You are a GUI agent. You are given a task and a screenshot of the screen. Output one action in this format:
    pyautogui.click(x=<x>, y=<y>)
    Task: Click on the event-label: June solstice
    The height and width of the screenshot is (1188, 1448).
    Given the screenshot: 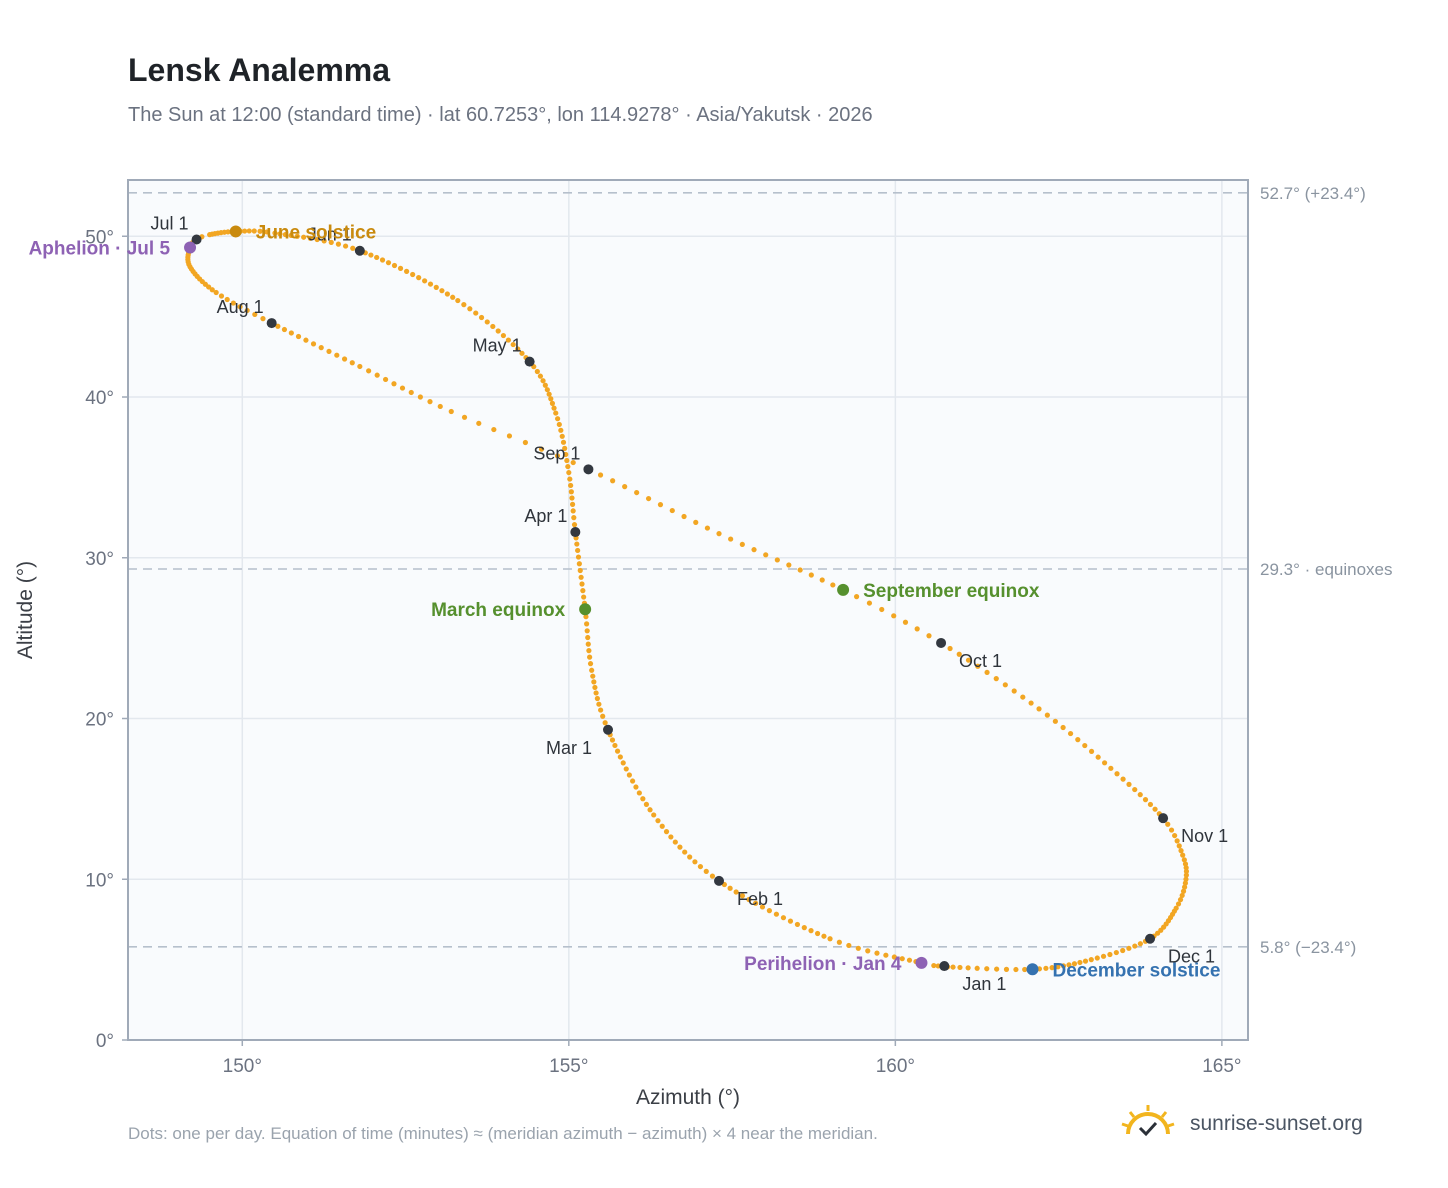 What is the action you would take?
    pyautogui.click(x=316, y=232)
    